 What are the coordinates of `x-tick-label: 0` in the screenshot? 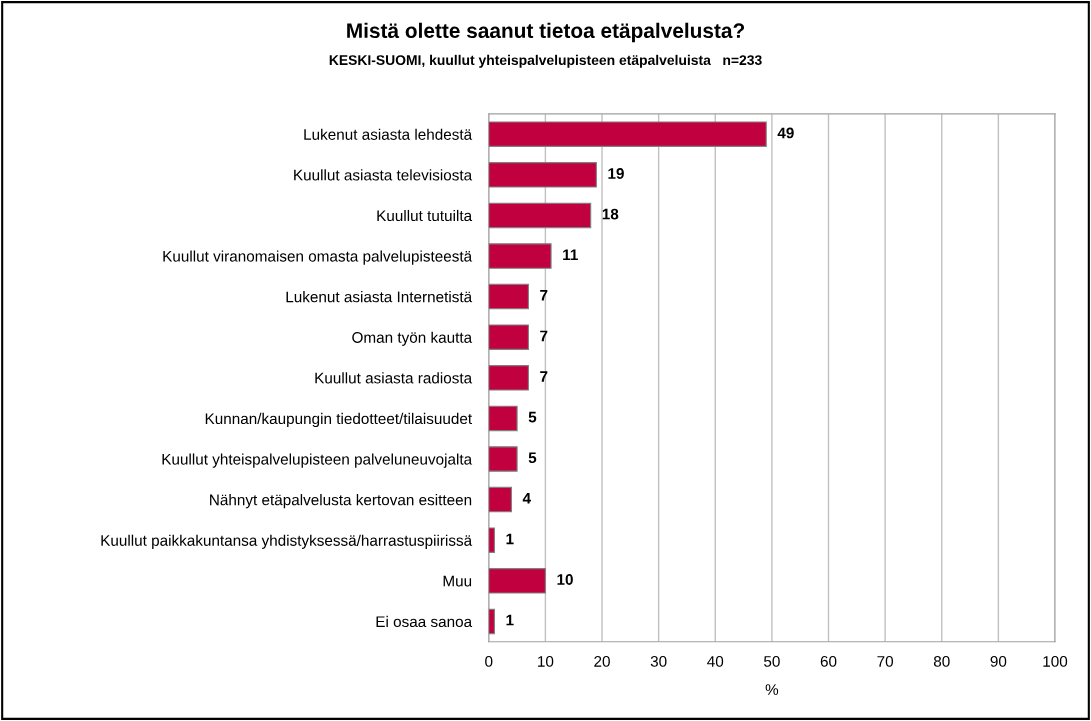 It's located at (489, 661).